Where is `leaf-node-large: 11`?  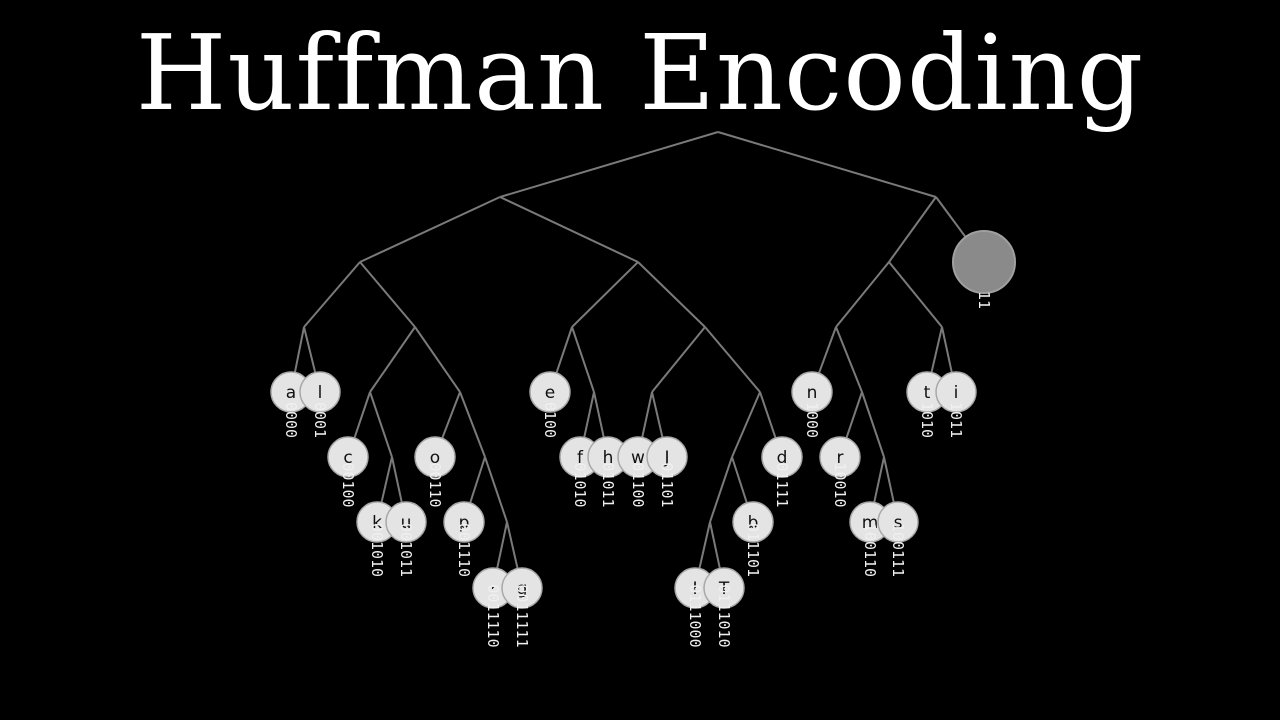 leaf-node-large: 11 is located at coordinates (984, 269).